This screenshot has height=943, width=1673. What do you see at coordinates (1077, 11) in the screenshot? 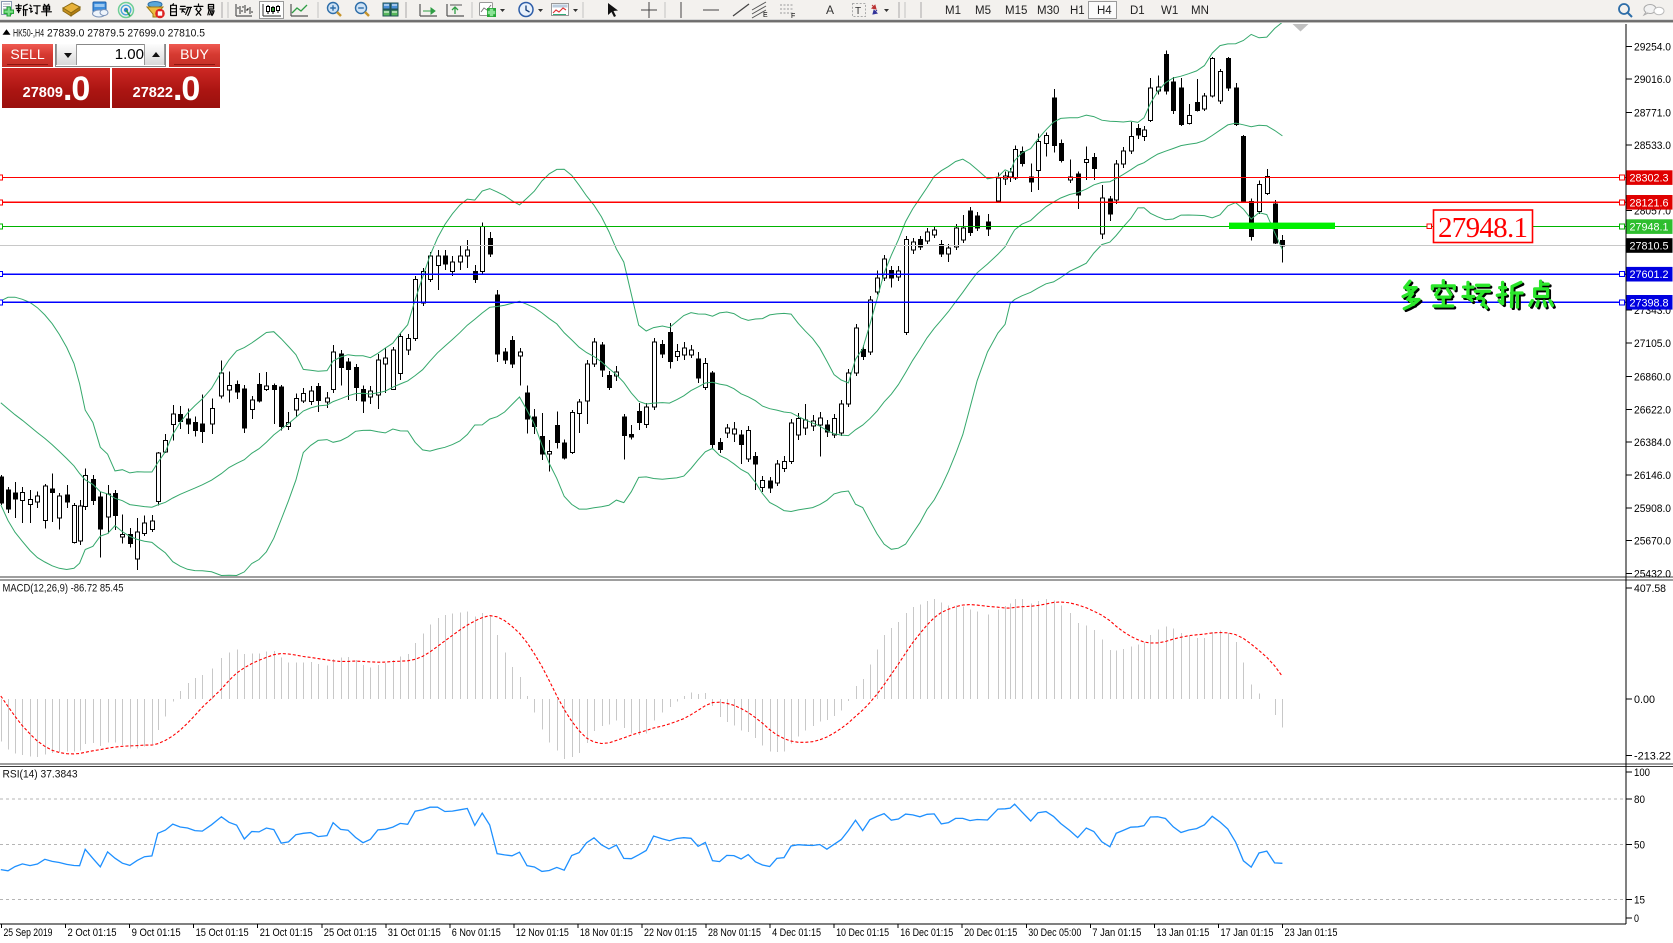
I see `svg-text: H1` at bounding box center [1077, 11].